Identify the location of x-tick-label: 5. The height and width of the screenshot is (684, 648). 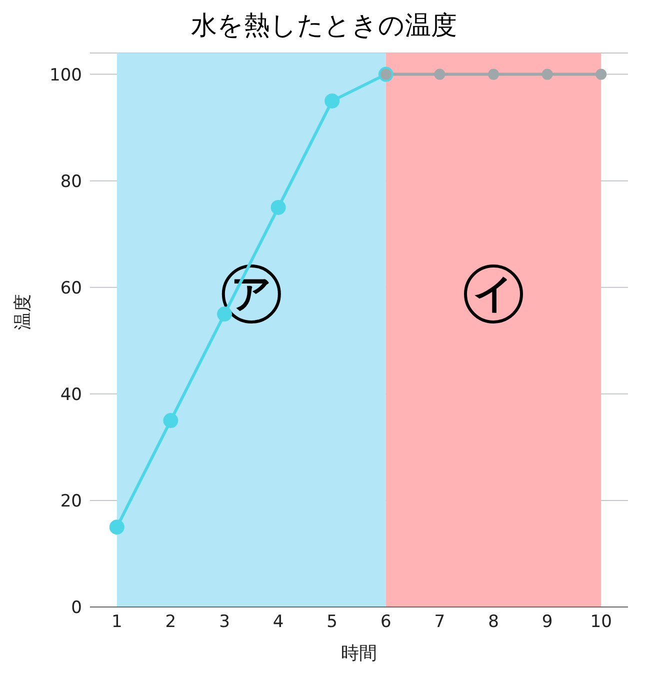
(332, 622).